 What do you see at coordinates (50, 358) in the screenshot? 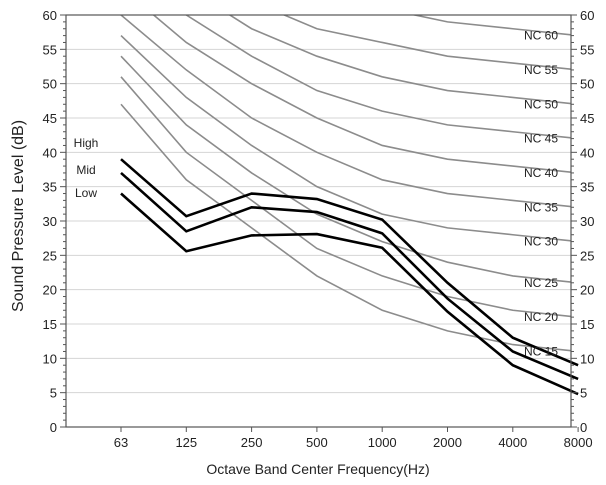
I see `y-tick-label-left: 10` at bounding box center [50, 358].